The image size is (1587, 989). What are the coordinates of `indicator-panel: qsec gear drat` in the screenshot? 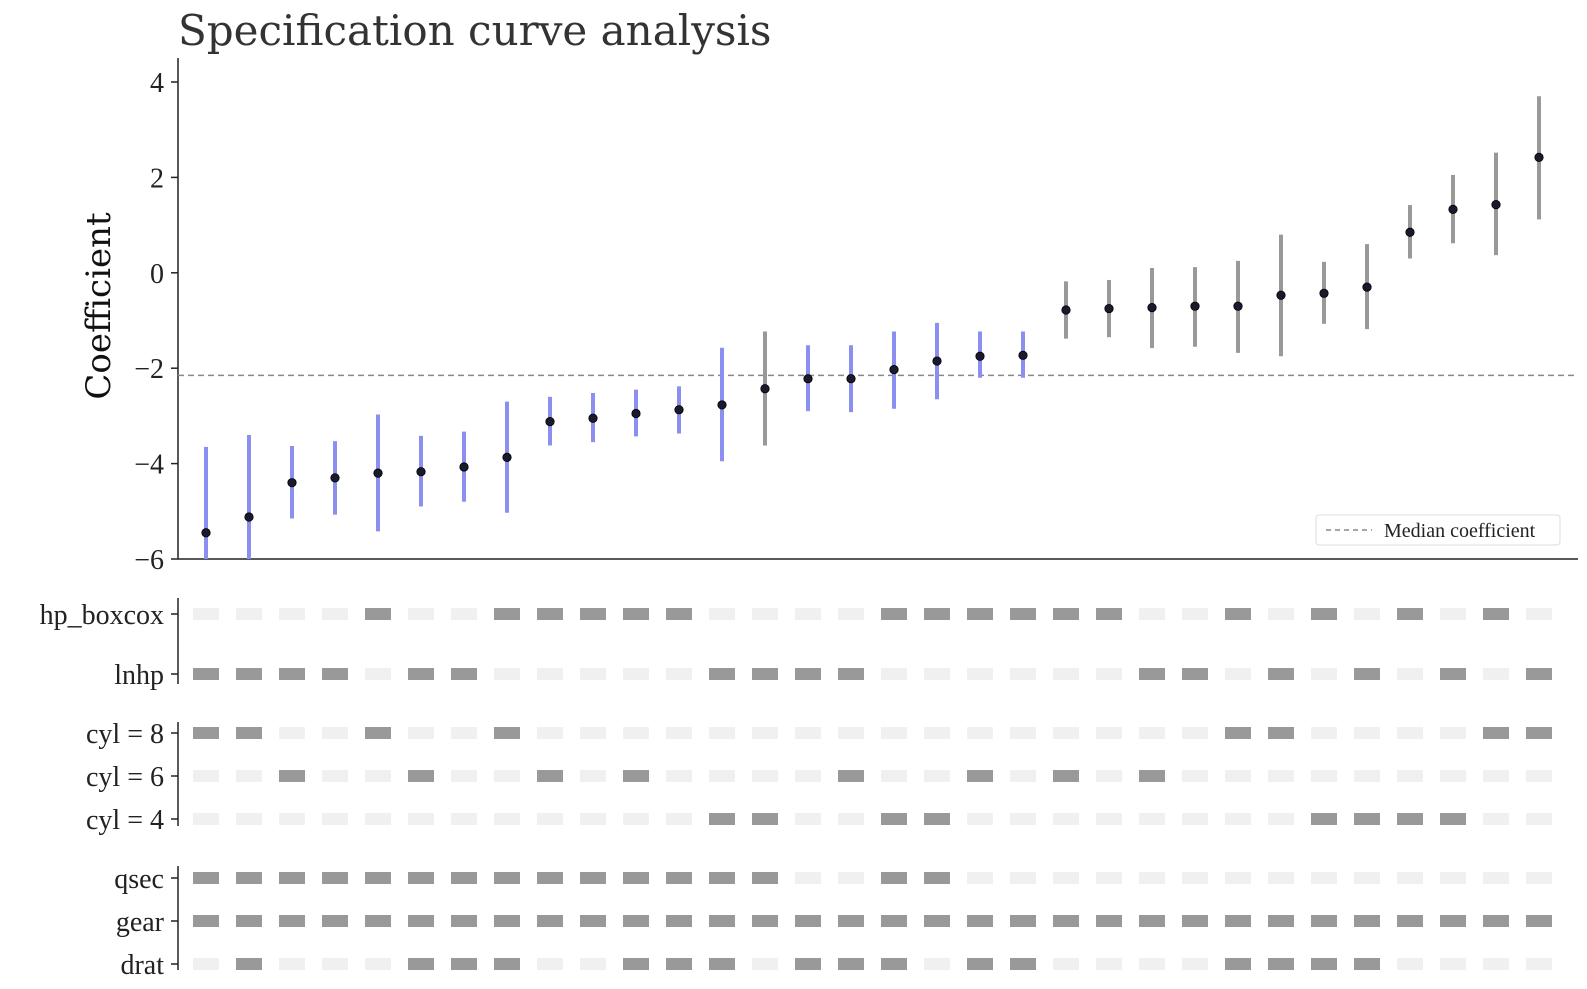 It's located at (833, 922).